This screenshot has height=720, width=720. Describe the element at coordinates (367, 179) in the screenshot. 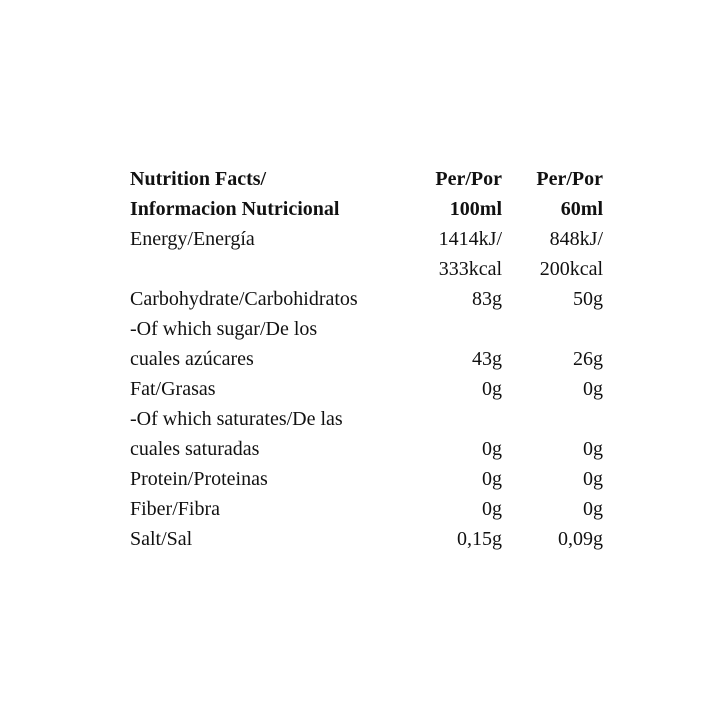

I see `header-row-1: Nutrition Facts/ Per/Por Per/Por` at that location.